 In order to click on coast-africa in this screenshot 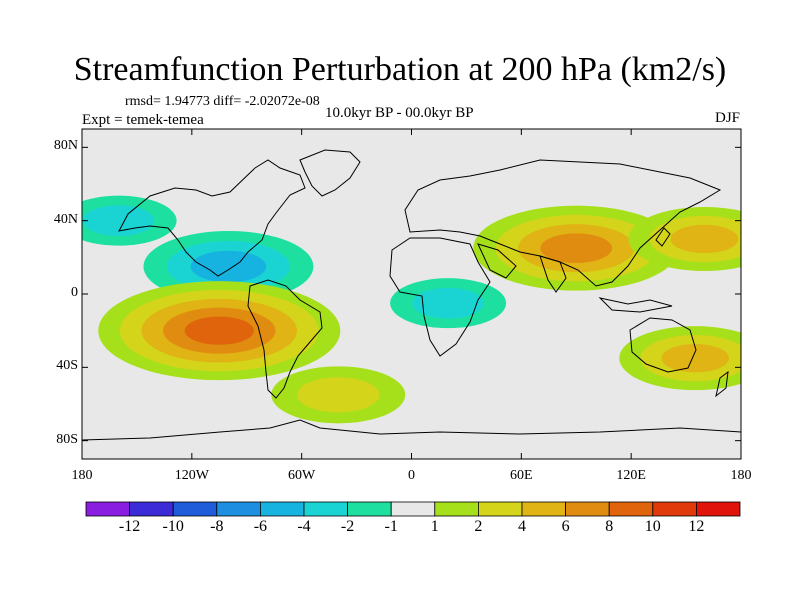, I will do `click(440, 297)`.